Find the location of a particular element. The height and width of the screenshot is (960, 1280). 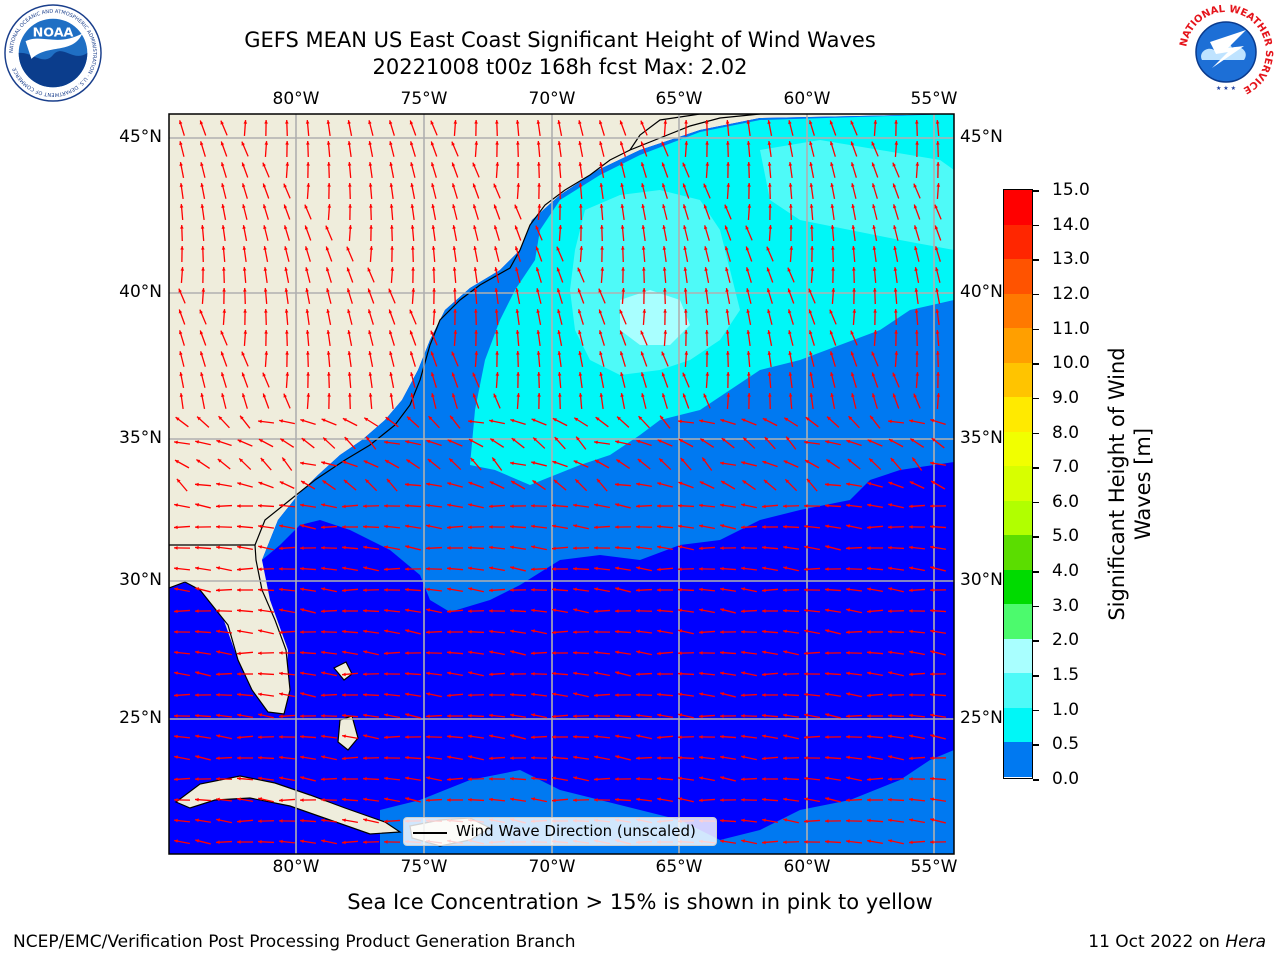

lat-tick-right: 45°N is located at coordinates (981, 137).